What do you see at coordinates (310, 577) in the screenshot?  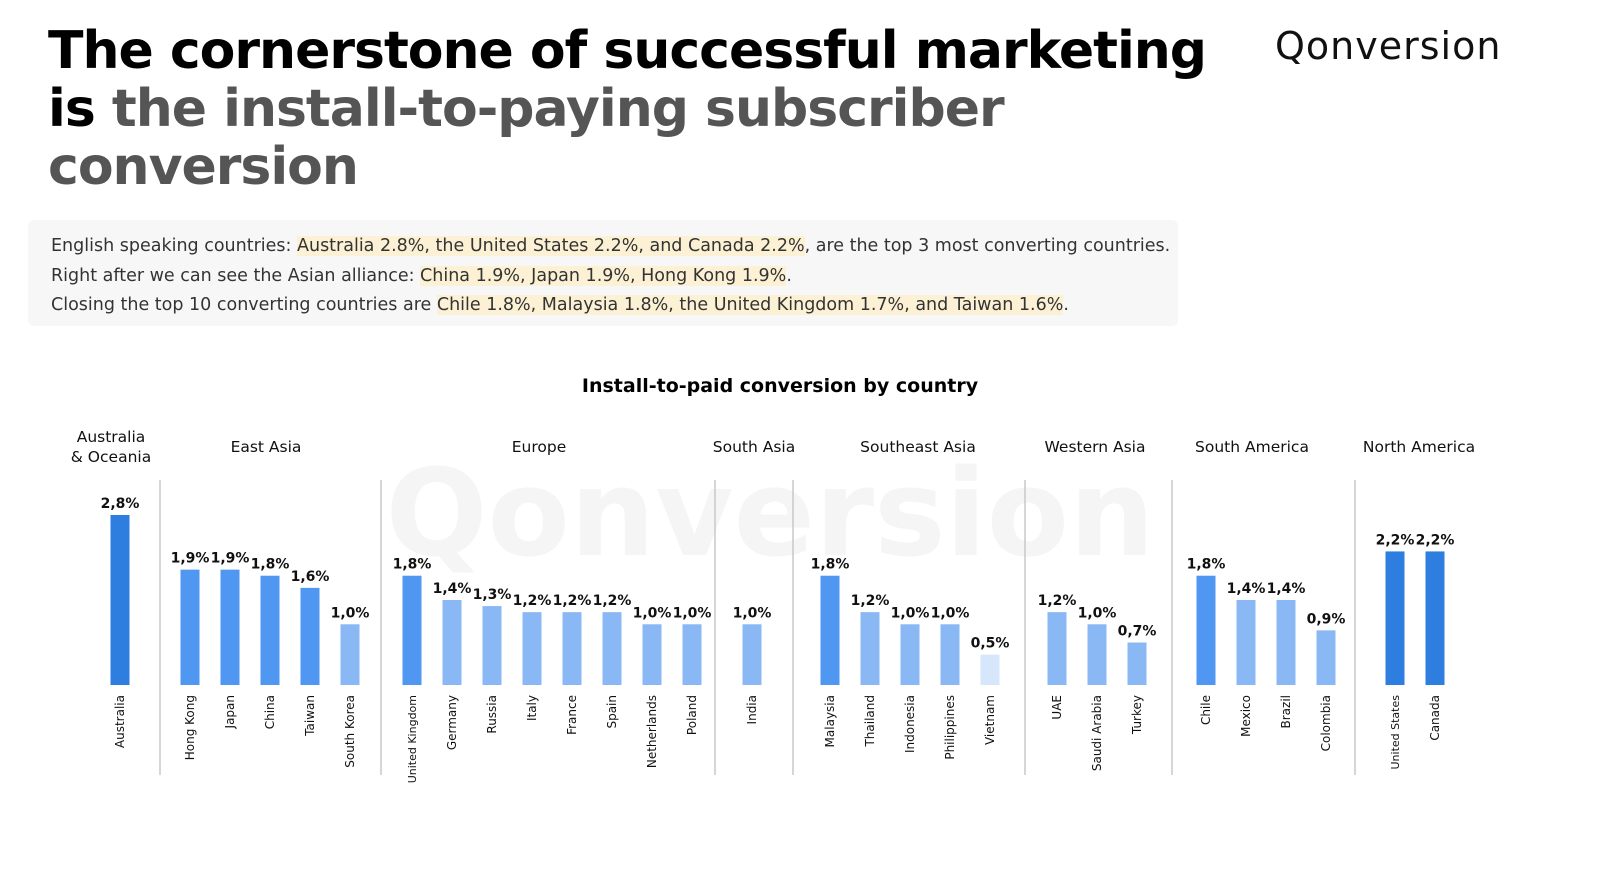 I see `value-label-taiwan: 1,6%` at bounding box center [310, 577].